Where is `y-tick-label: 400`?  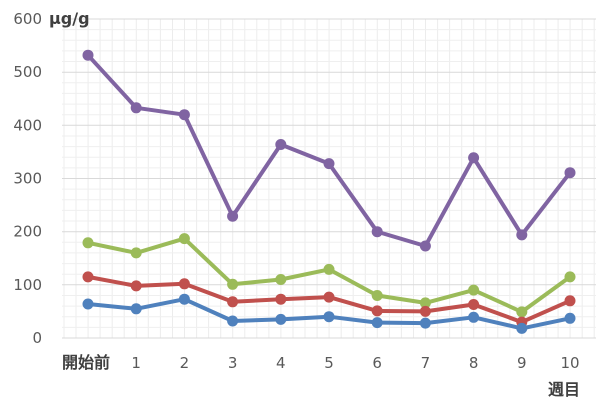
y-tick-label: 400 is located at coordinates (27, 125).